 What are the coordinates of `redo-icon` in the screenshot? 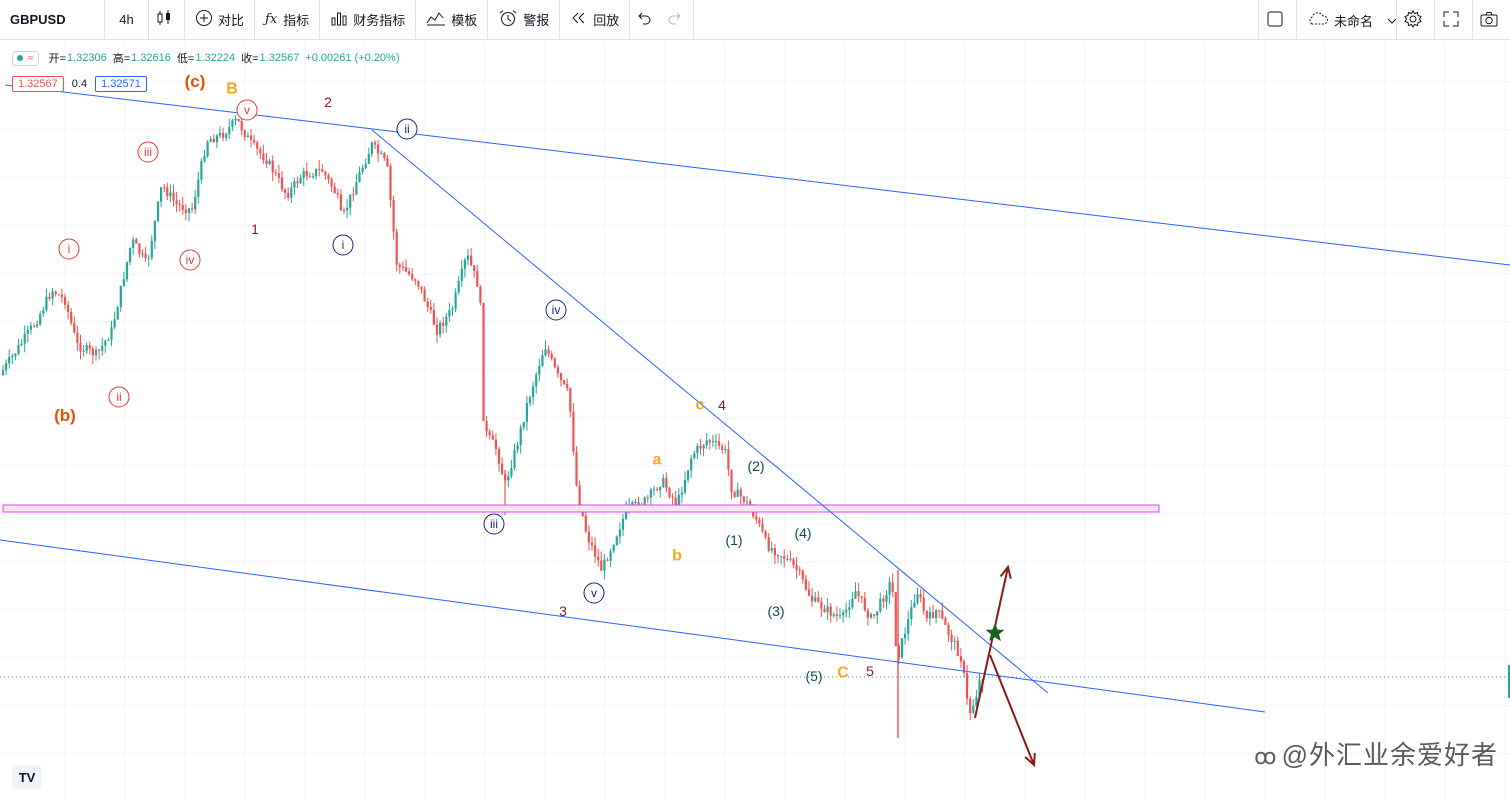 It's located at (677, 19).